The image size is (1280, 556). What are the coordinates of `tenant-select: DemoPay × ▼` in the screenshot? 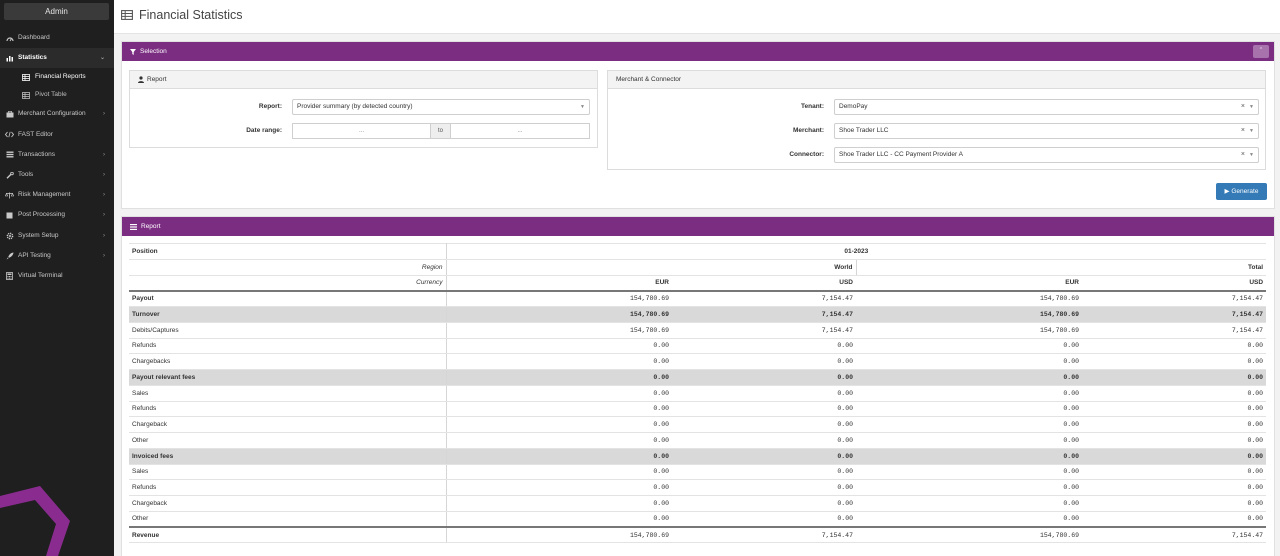 It's located at (1046, 107).